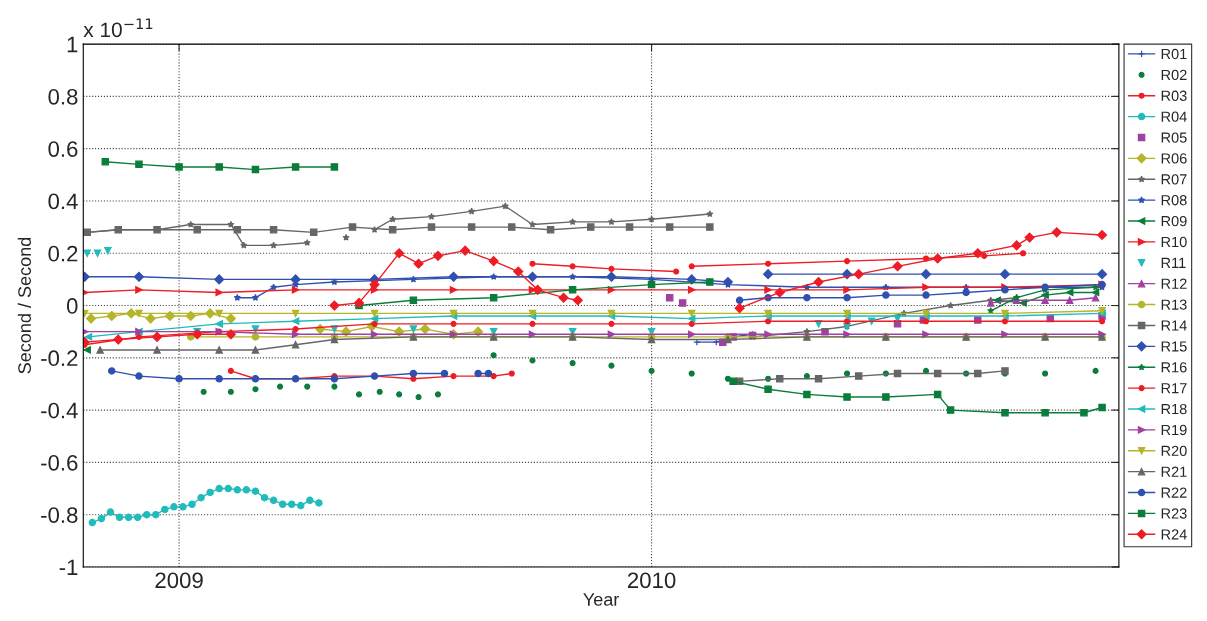  Describe the element at coordinates (1174, 534) in the screenshot. I see `legend-label: R24` at that location.